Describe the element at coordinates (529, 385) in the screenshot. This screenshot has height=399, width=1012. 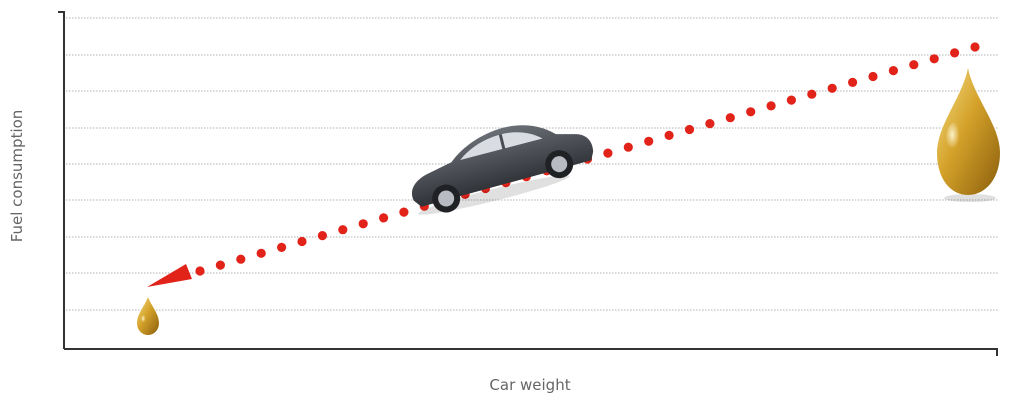
I see `x-axis-label: Car weight` at that location.